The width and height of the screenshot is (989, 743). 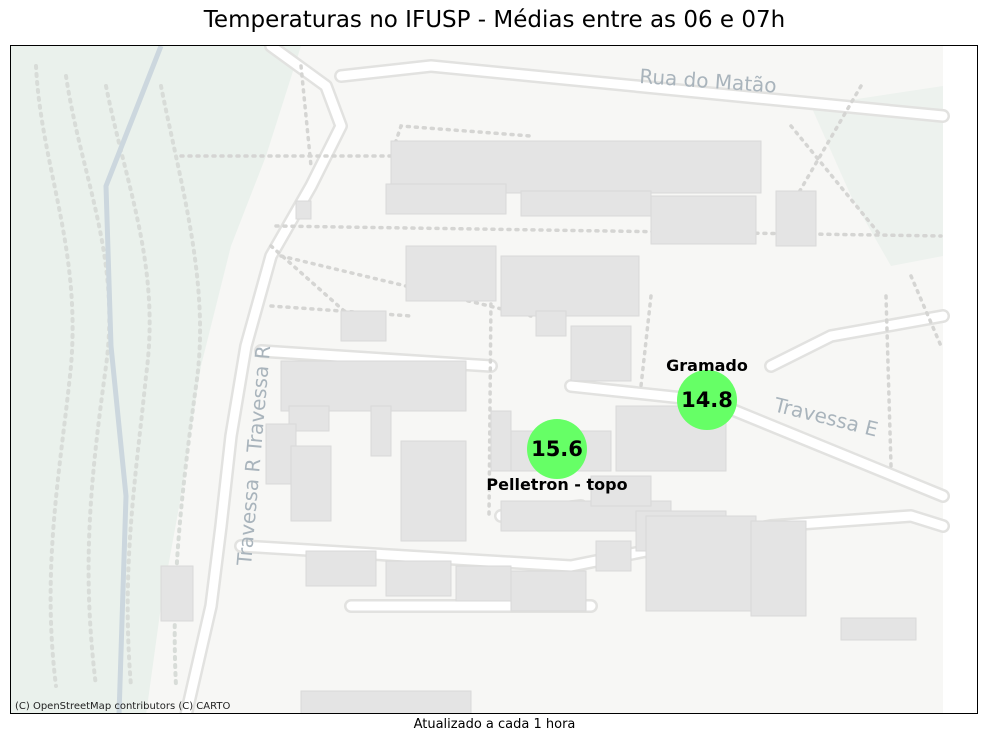 What do you see at coordinates (556, 484) in the screenshot?
I see `station-name: Pelletron - topo` at bounding box center [556, 484].